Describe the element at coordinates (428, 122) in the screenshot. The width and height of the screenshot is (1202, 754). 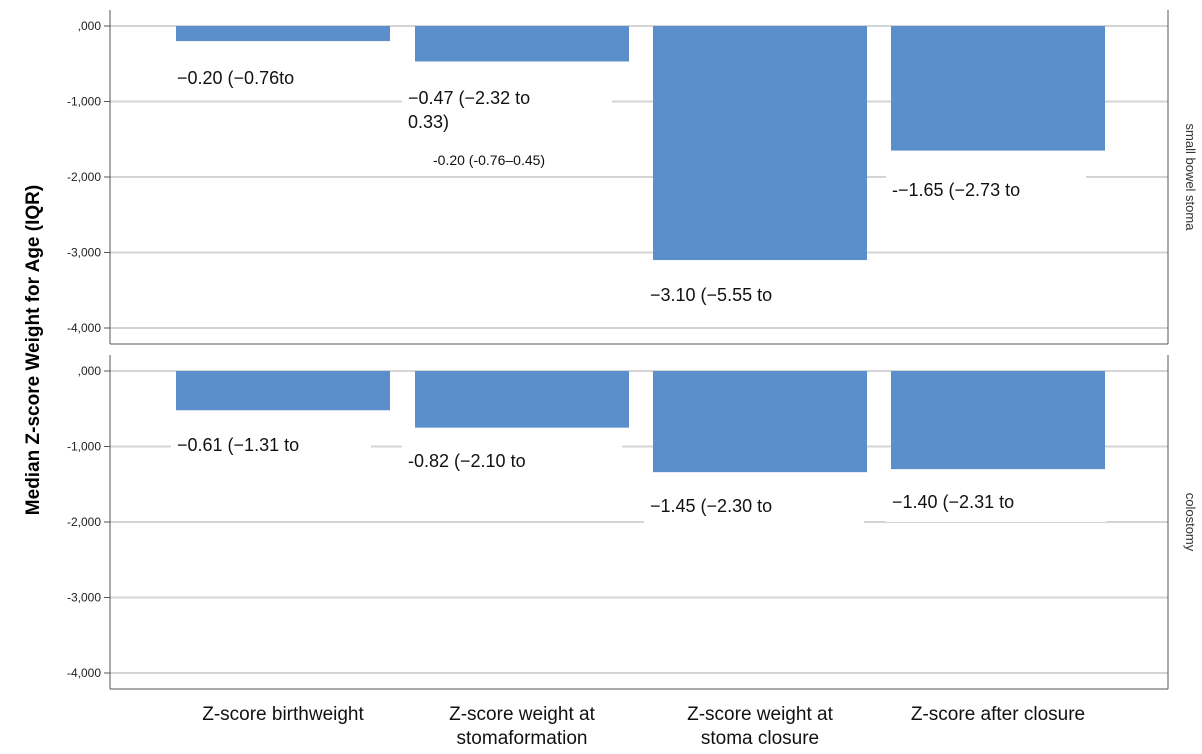
I see `data-label: 0.33)` at that location.